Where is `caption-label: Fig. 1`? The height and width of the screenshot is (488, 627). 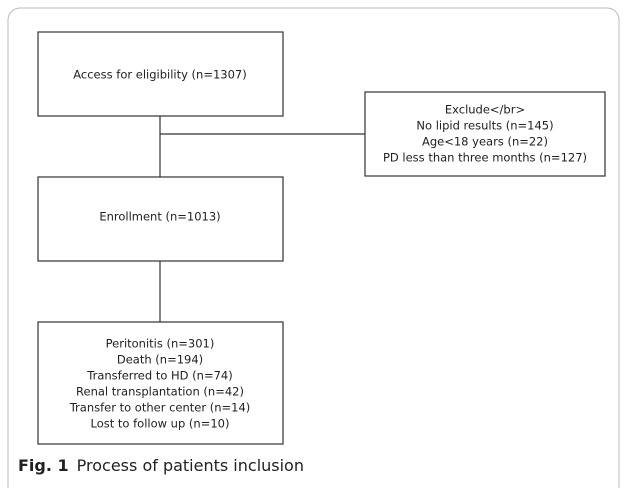 caption-label: Fig. 1 is located at coordinates (43, 465).